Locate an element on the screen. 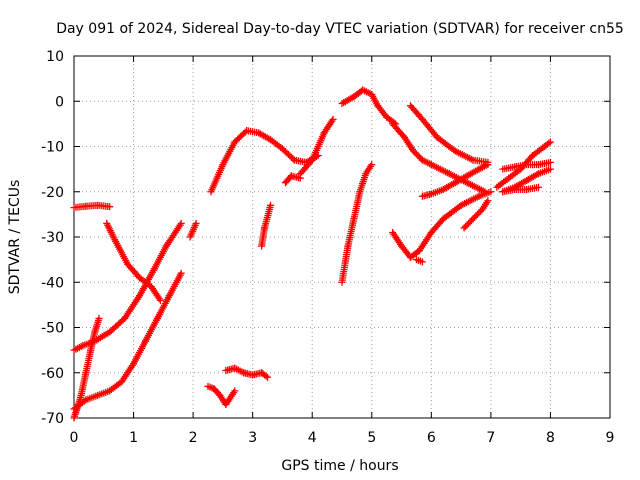 The width and height of the screenshot is (640, 480). series-s16 is located at coordinates (449, 134).